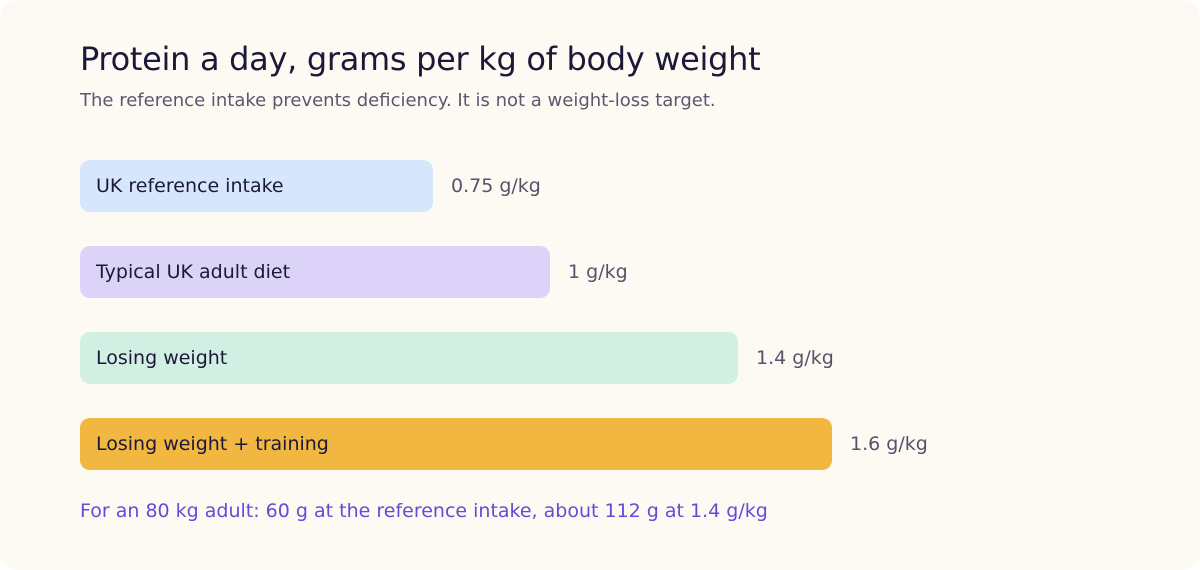 The height and width of the screenshot is (570, 1200). What do you see at coordinates (212, 444) in the screenshot?
I see `bar-label: Losing weight + training` at bounding box center [212, 444].